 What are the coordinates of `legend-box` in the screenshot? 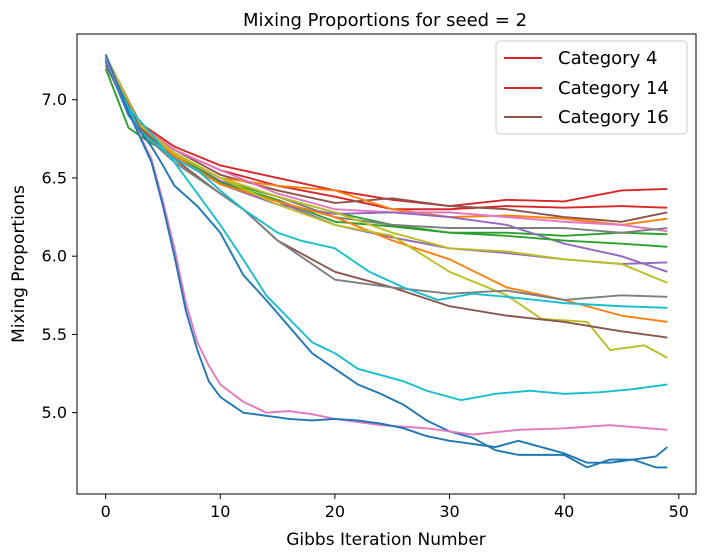 It's located at (591, 87).